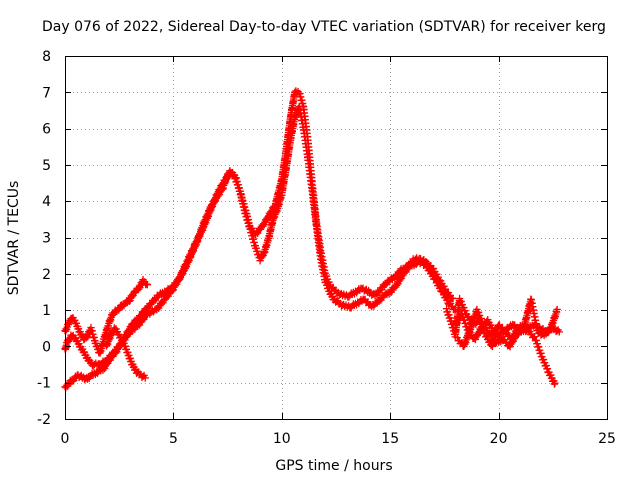 This screenshot has height=480, width=640. What do you see at coordinates (46, 166) in the screenshot?
I see `y-tick-label: 5` at bounding box center [46, 166].